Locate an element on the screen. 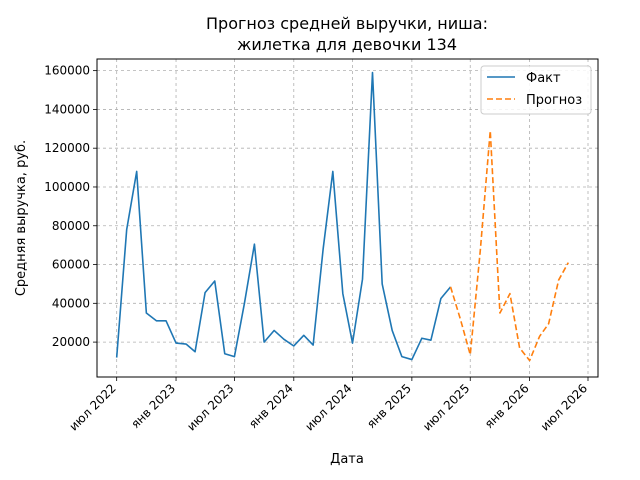 The image size is (640, 480). y-tick-label: 140000 is located at coordinates (67, 109).